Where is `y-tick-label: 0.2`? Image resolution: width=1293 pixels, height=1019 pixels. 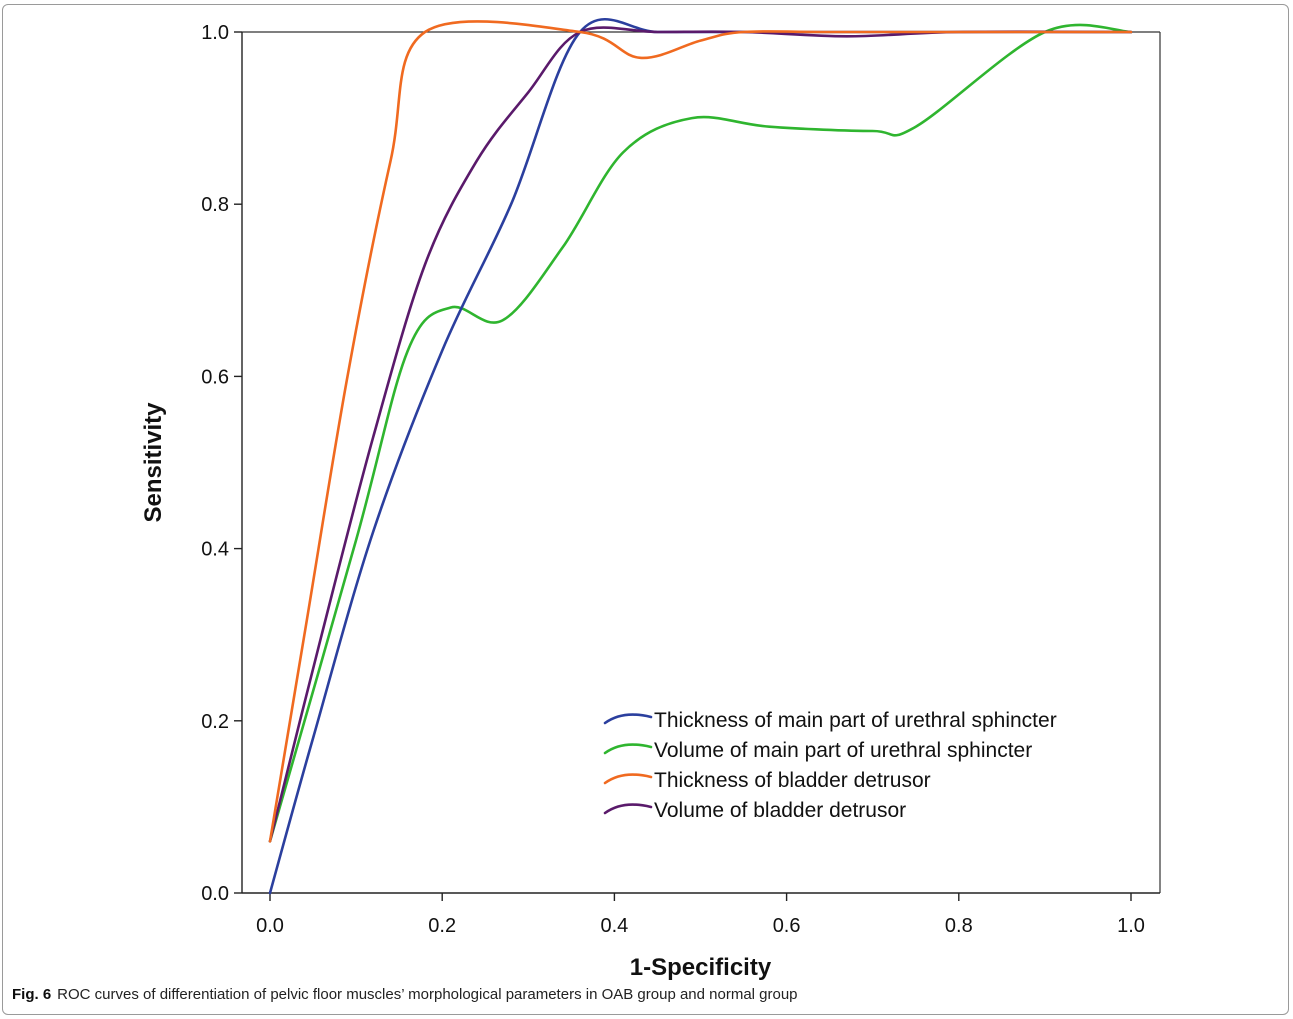 y-tick-label: 0.2 is located at coordinates (215, 722).